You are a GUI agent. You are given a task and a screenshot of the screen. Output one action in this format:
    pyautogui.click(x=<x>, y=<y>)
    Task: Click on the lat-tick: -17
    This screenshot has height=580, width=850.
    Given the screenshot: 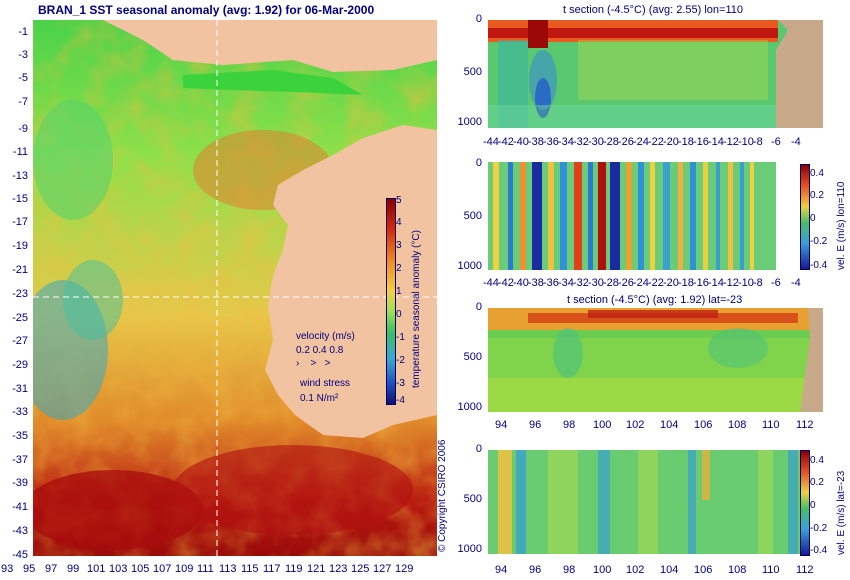 What is the action you would take?
    pyautogui.click(x=20, y=222)
    